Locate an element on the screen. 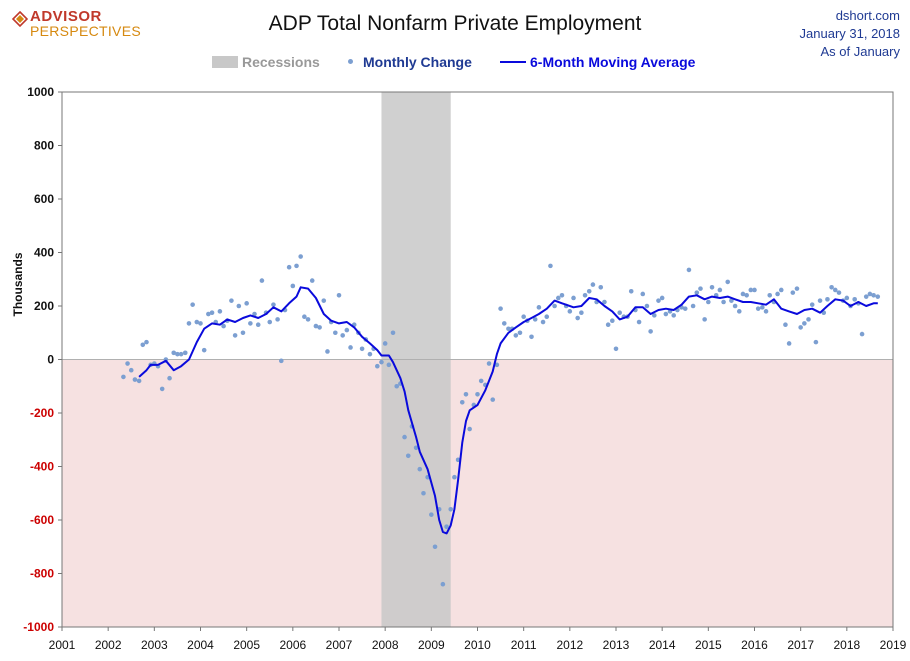  legend-monthly-change: Monthly Change is located at coordinates (410, 62).